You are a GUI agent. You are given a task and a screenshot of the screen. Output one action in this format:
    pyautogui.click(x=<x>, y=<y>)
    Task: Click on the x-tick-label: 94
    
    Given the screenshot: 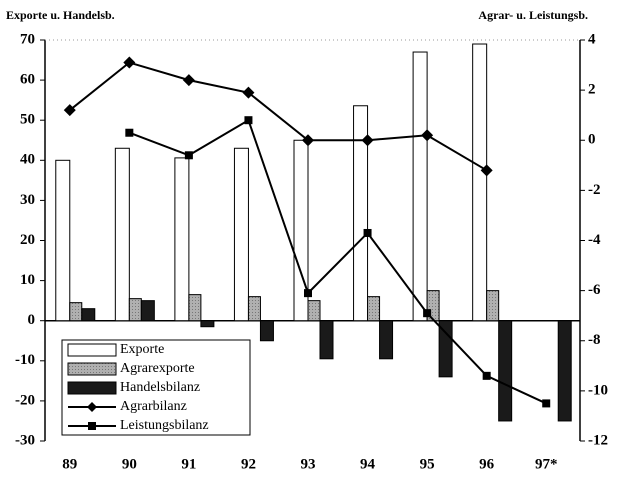 What is the action you would take?
    pyautogui.click(x=368, y=464)
    